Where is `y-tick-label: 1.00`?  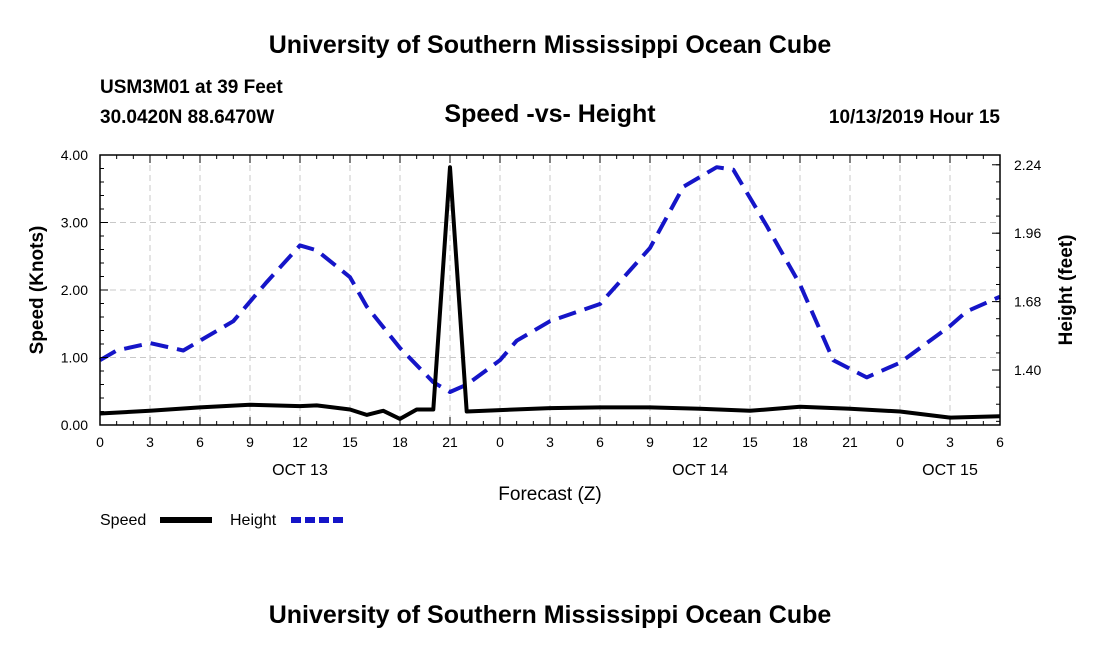
y-tick-label: 1.00 is located at coordinates (74, 358).